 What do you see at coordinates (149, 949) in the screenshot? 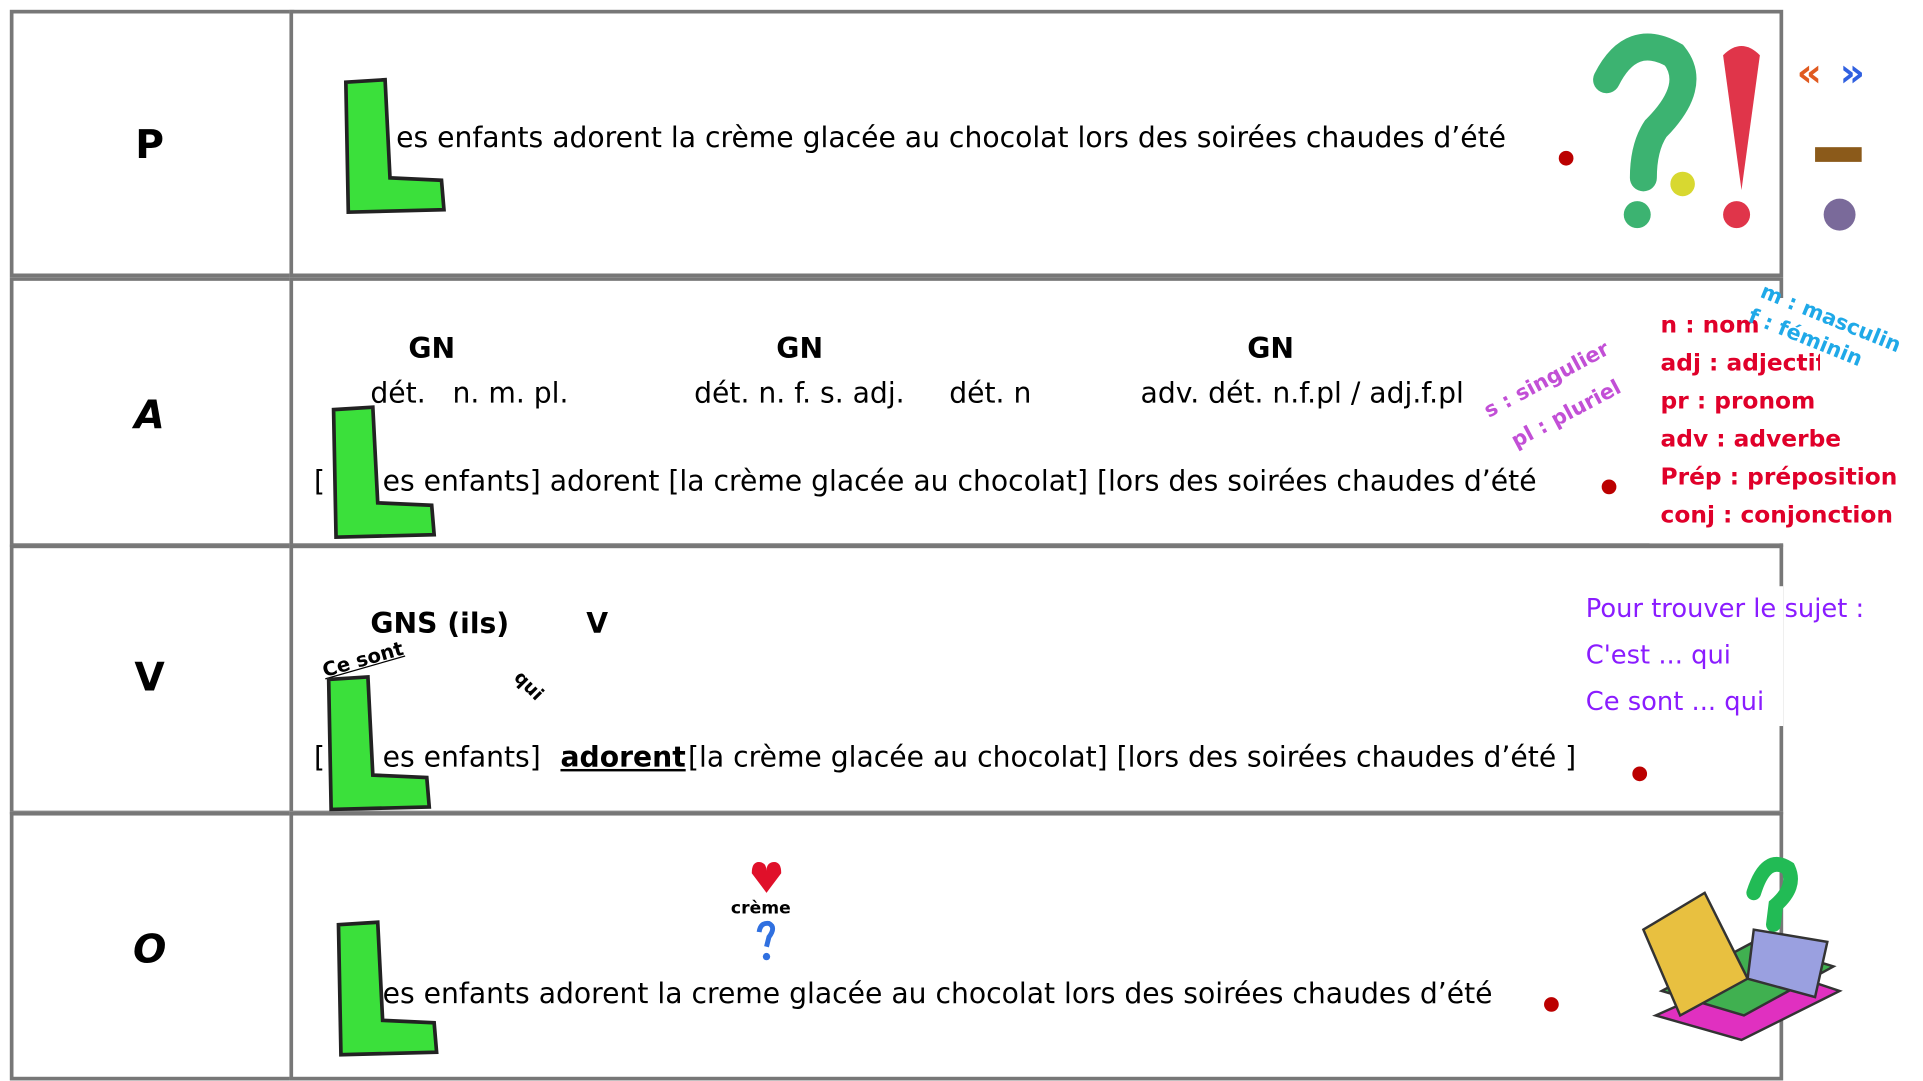
I see `row-letter: O` at bounding box center [149, 949].